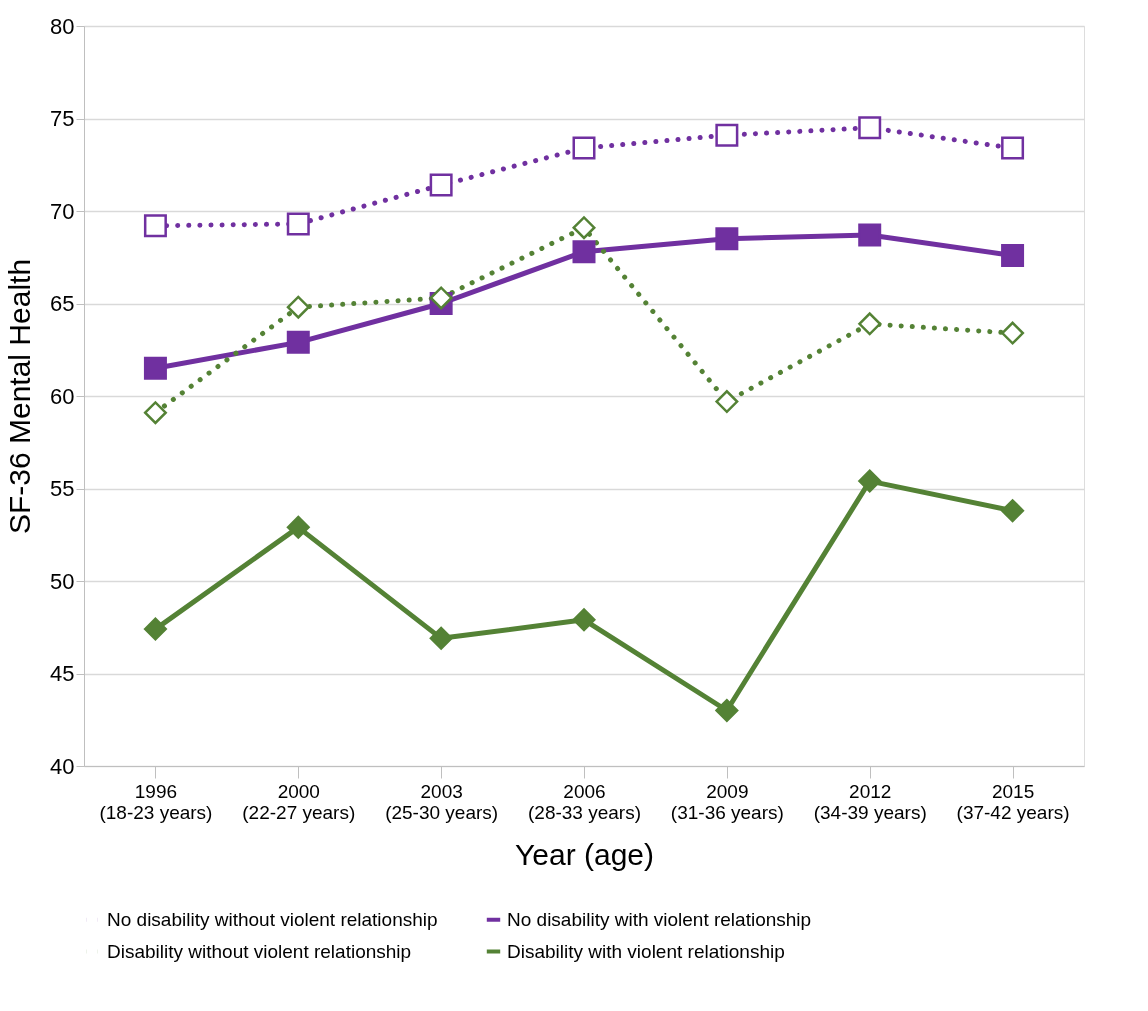 This screenshot has height=1011, width=1148. What do you see at coordinates (584, 801) in the screenshot?
I see `x-tick-label: 2006 (28-33 years)` at bounding box center [584, 801].